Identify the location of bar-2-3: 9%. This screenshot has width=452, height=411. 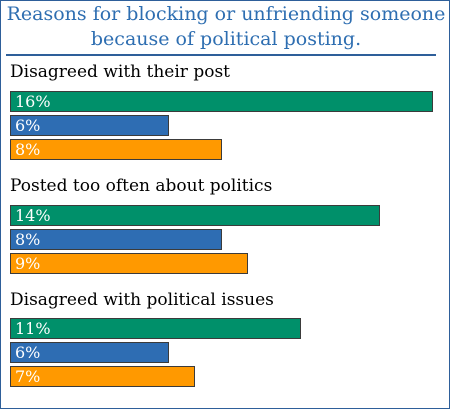
(129, 263).